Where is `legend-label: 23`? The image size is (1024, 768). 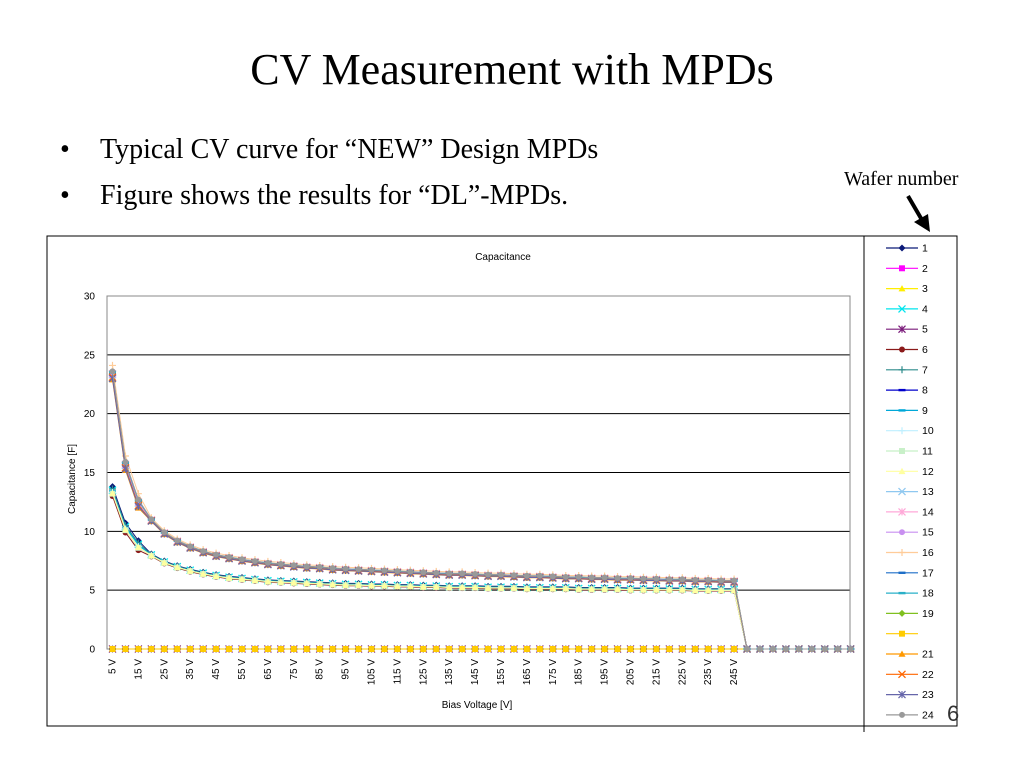 legend-label: 23 is located at coordinates (928, 695).